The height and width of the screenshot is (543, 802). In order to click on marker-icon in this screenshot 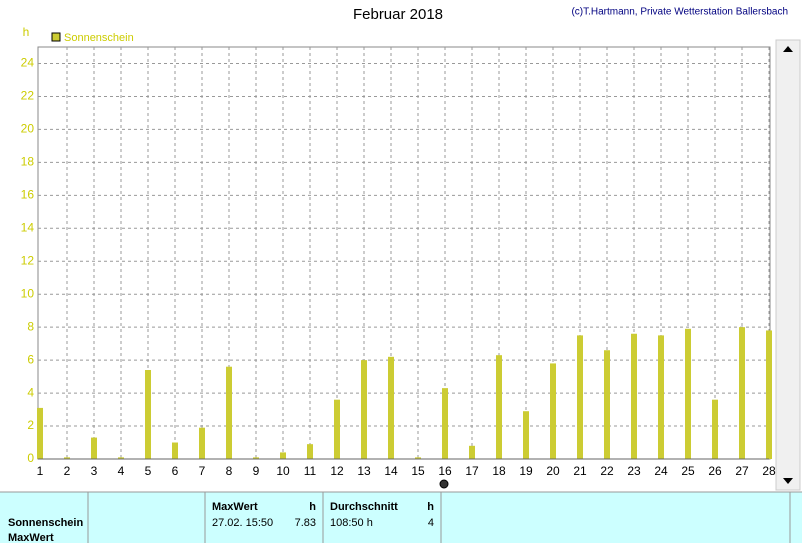, I will do `click(444, 484)`.